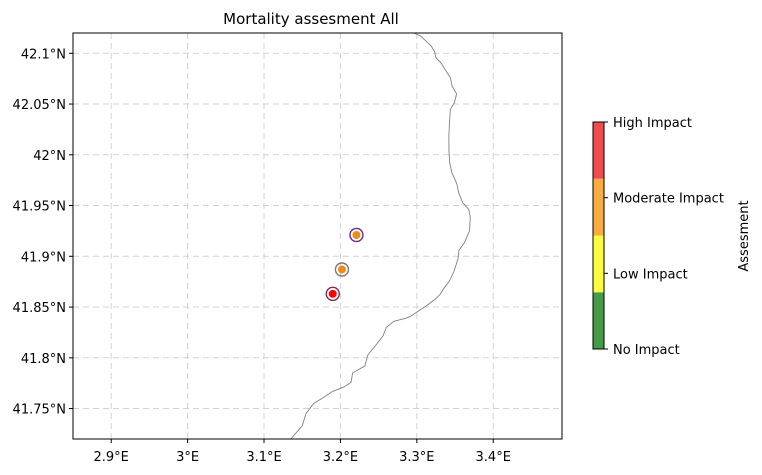 The width and height of the screenshot is (762, 475). I want to click on y-tick-label: 41.95°N, so click(39, 207).